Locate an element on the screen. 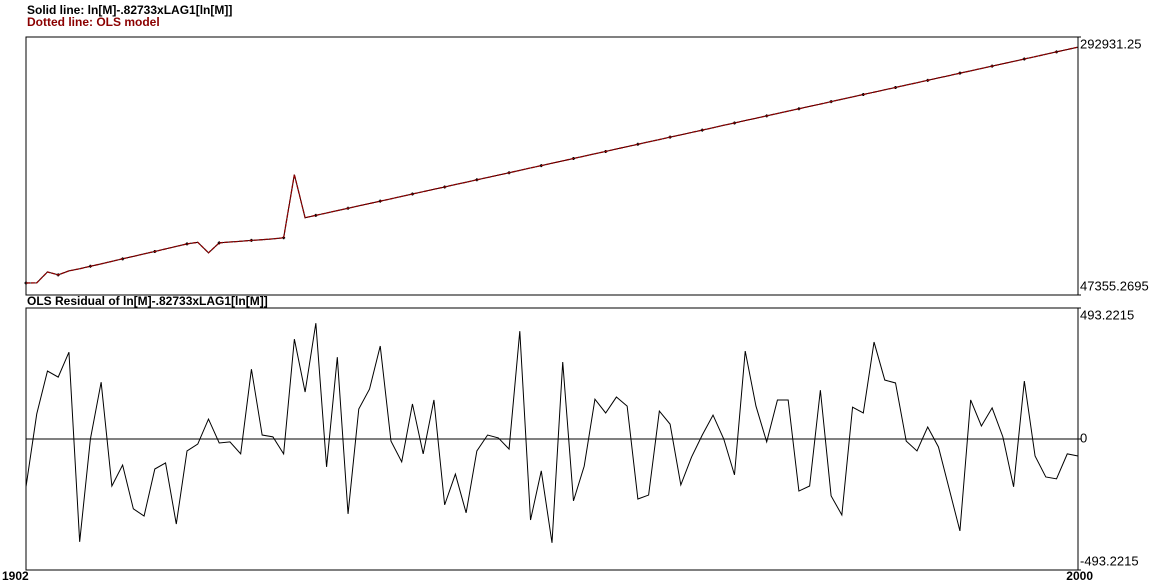 This screenshot has width=1166, height=583. y-tick-label: 47355.2695 is located at coordinates (1114, 285).